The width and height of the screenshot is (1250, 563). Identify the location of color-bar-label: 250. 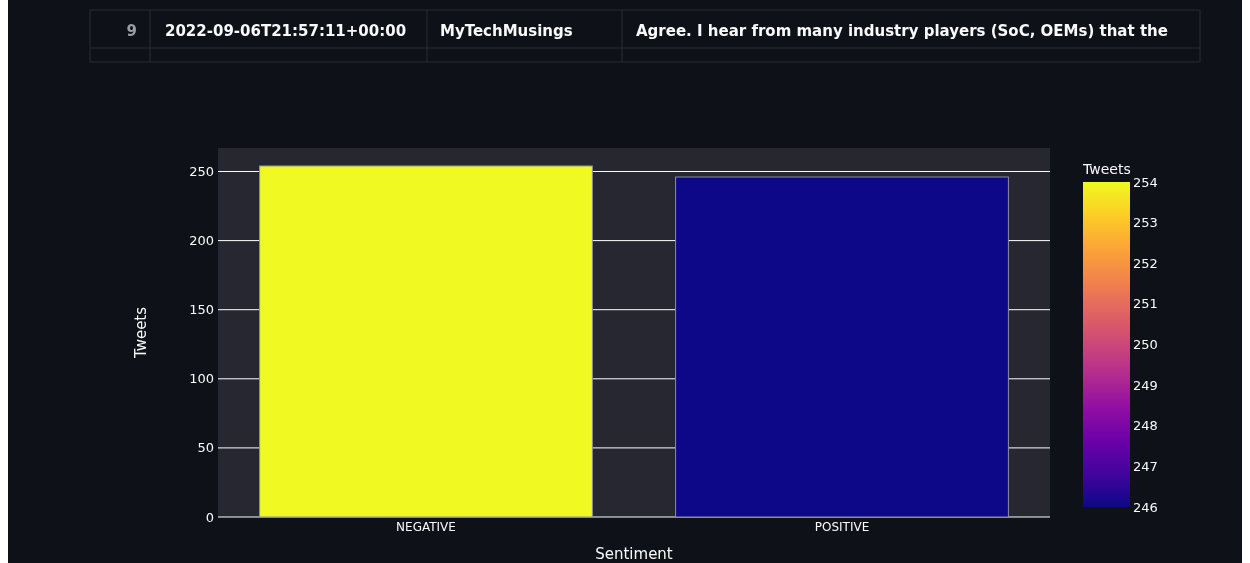
(1145, 345).